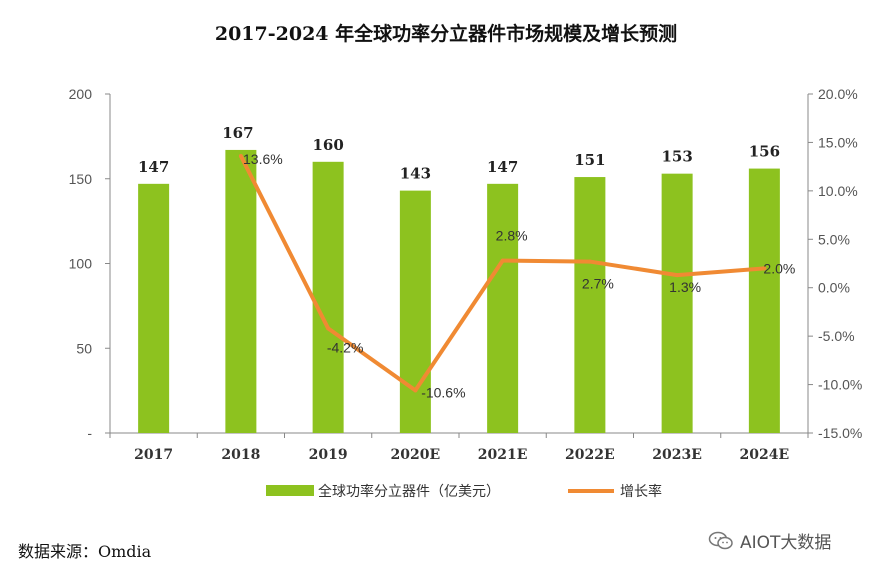  I want to click on line-value-label: 2.7%, so click(598, 284).